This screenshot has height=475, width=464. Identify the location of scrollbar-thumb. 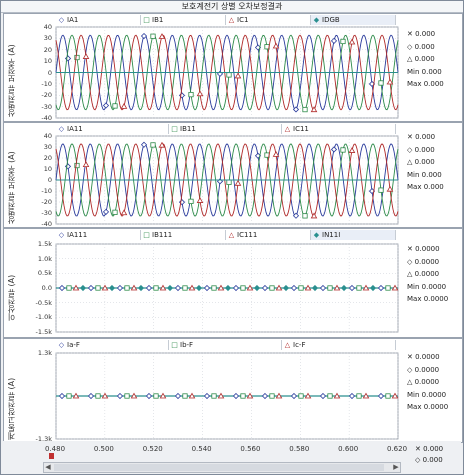
(219, 467).